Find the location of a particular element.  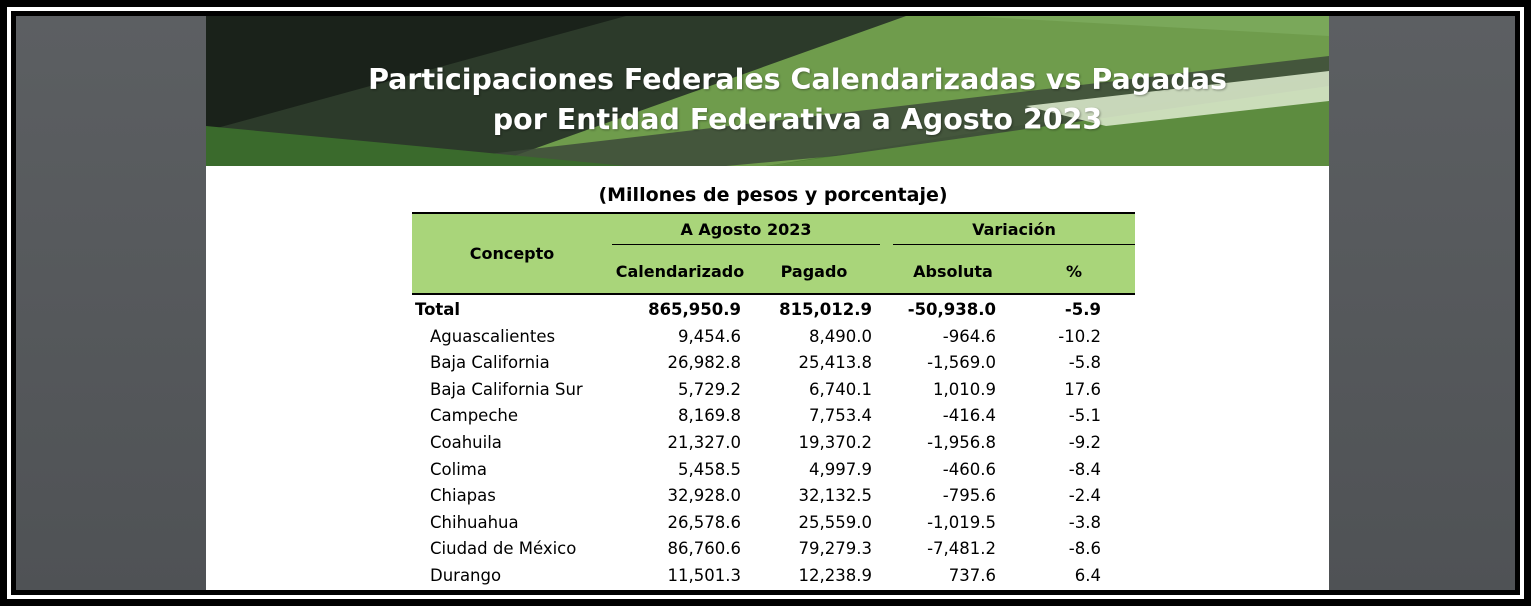

cell-calendarizado: 5,458.5 is located at coordinates (709, 469).